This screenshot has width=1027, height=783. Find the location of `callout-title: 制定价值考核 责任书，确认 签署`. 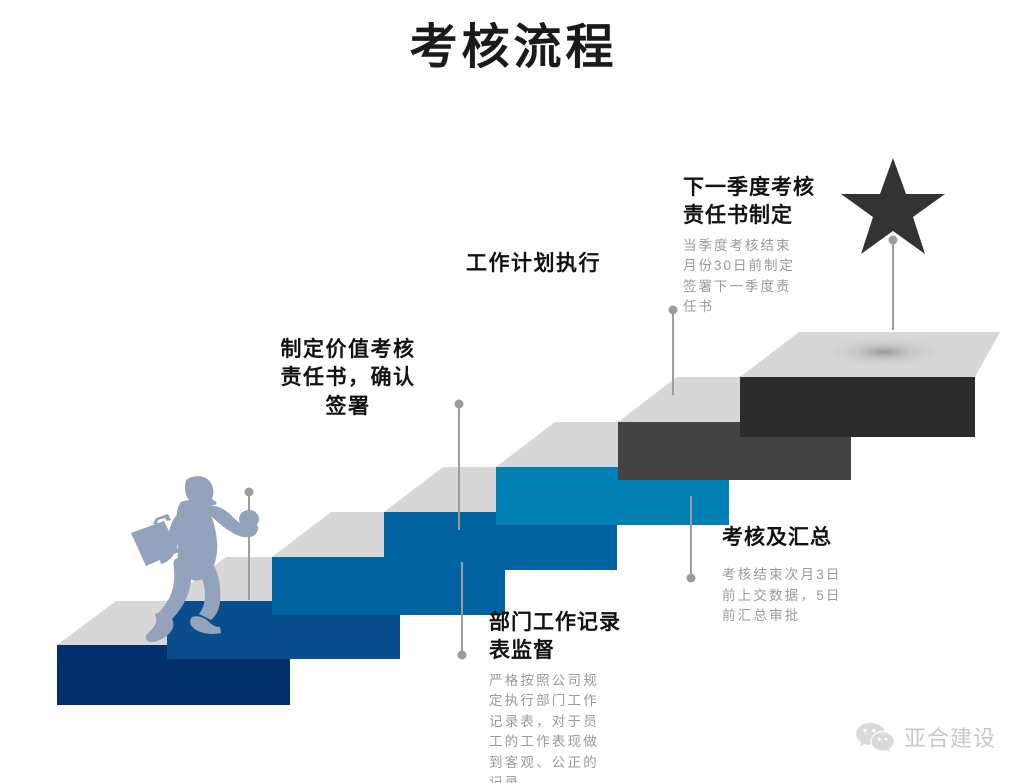

callout-title: 制定价值考核 责任书，确认 签署 is located at coordinates (348, 378).